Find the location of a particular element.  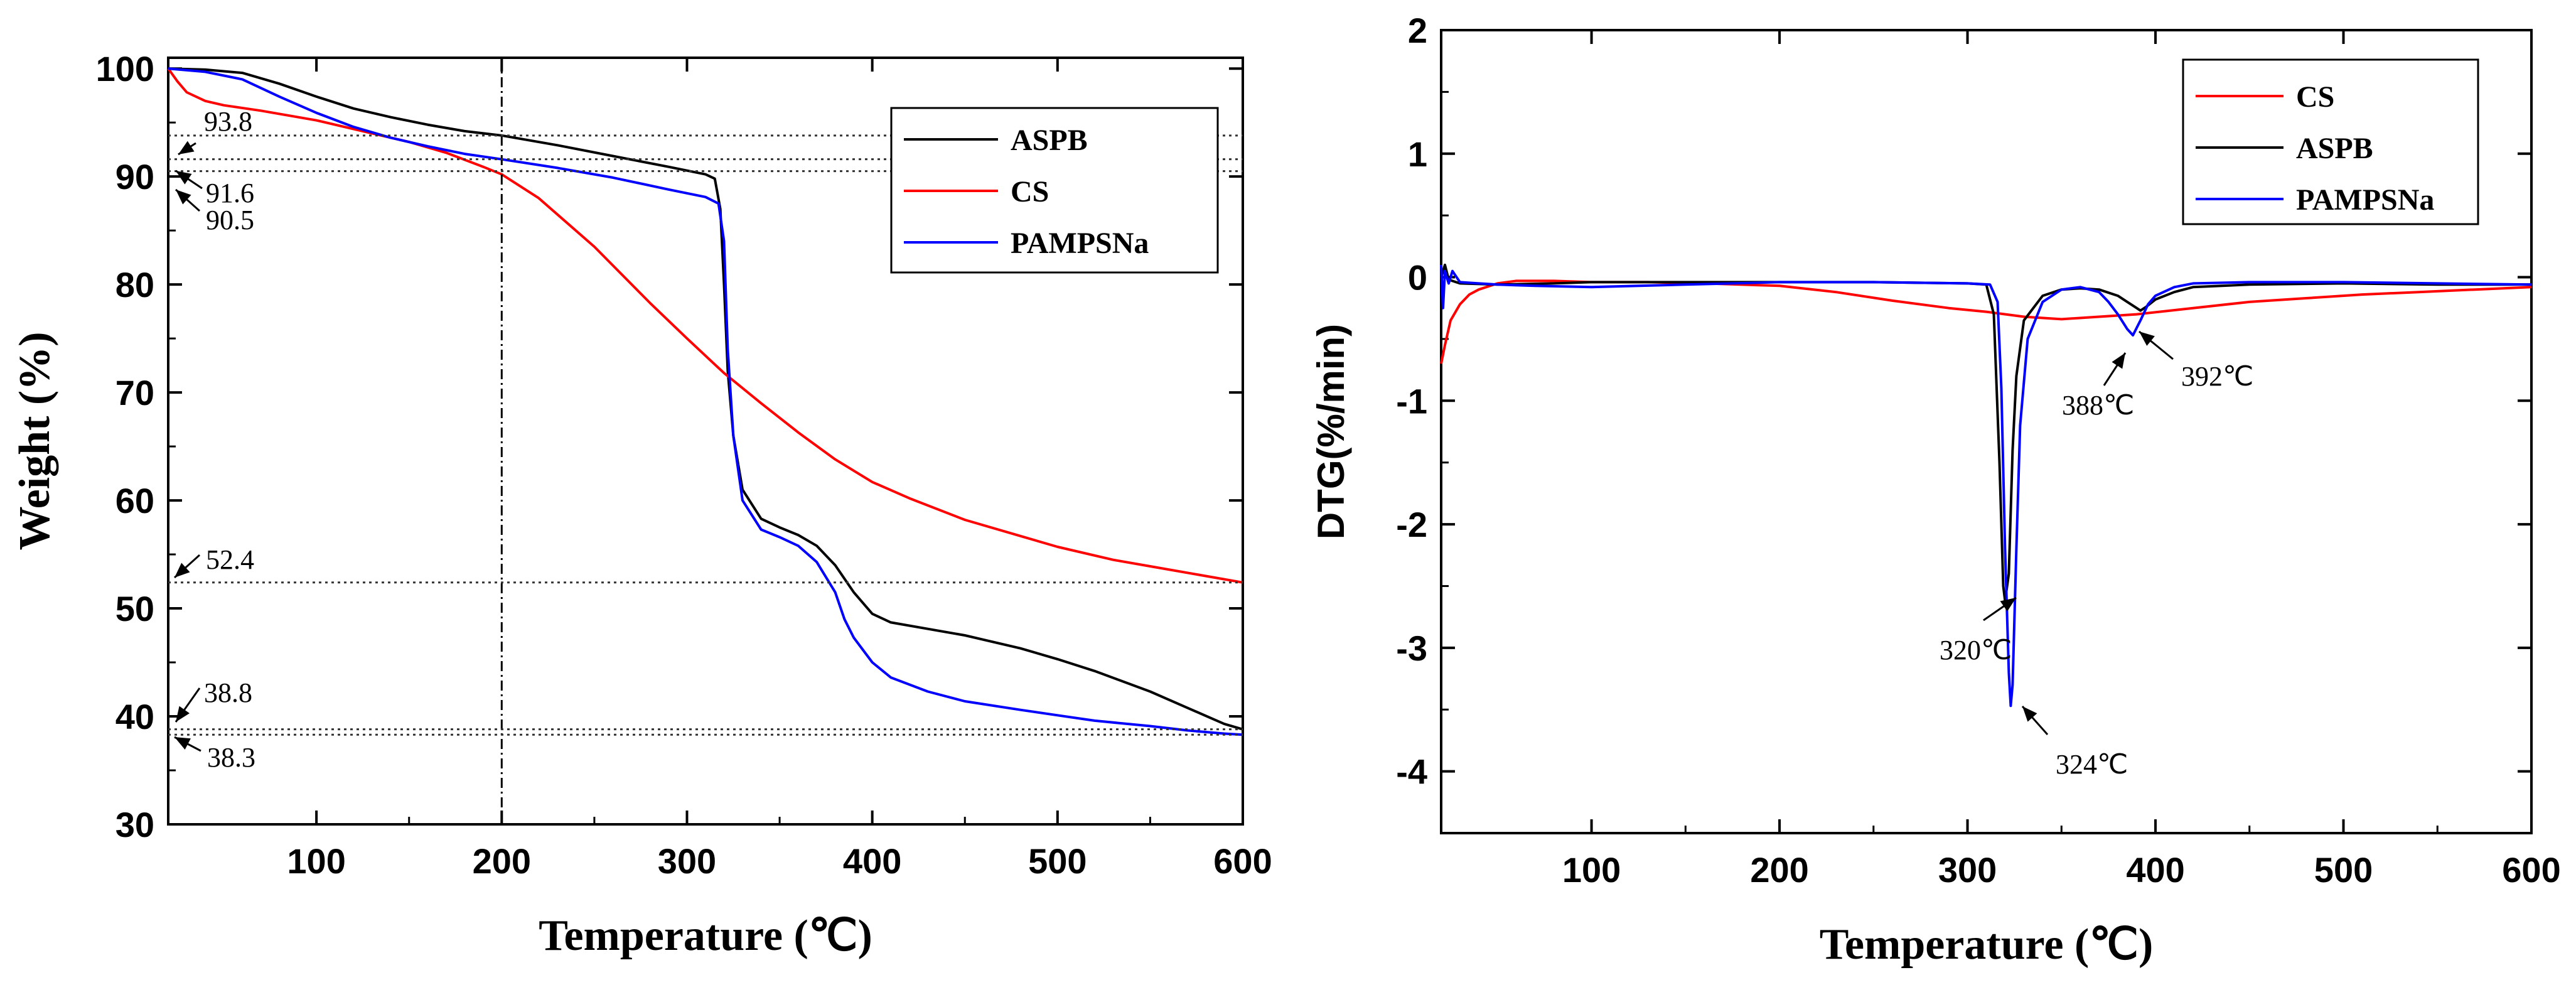

tga-ytick-label: 80 is located at coordinates (134, 284).